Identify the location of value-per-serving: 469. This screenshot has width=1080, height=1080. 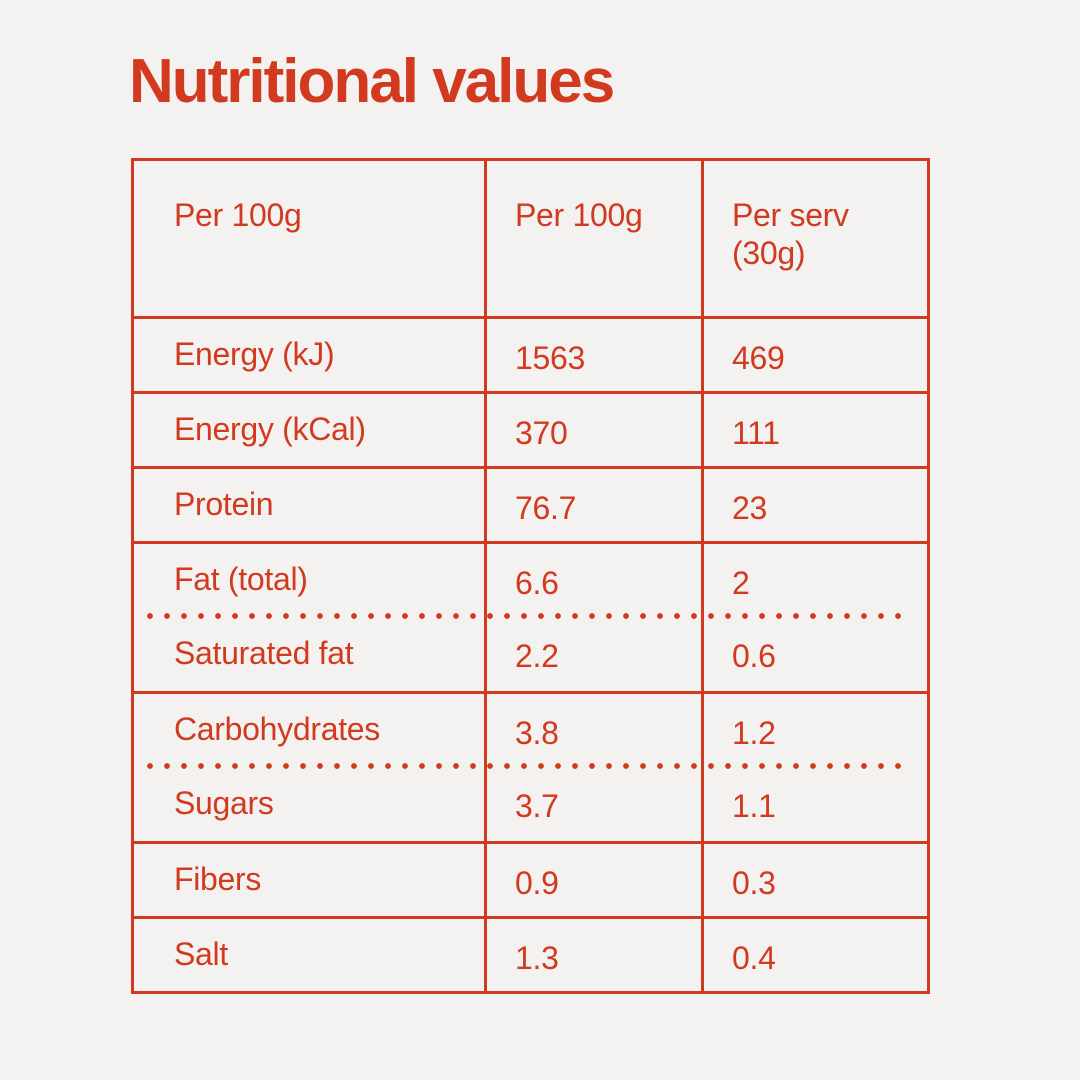
(758, 357).